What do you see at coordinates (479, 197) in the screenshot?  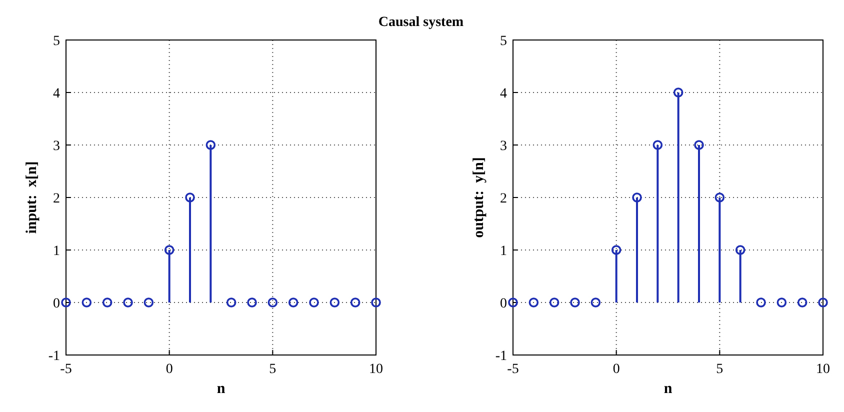 I see `y-axis-title: output: y[n]` at bounding box center [479, 197].